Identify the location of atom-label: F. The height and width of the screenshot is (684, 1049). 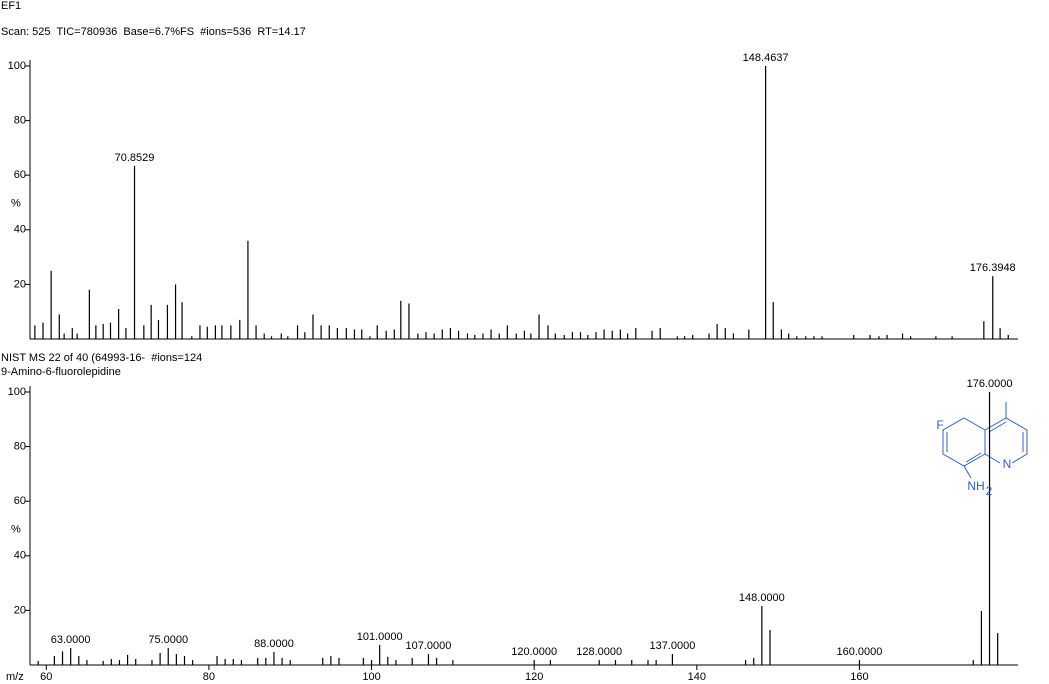
(939, 425).